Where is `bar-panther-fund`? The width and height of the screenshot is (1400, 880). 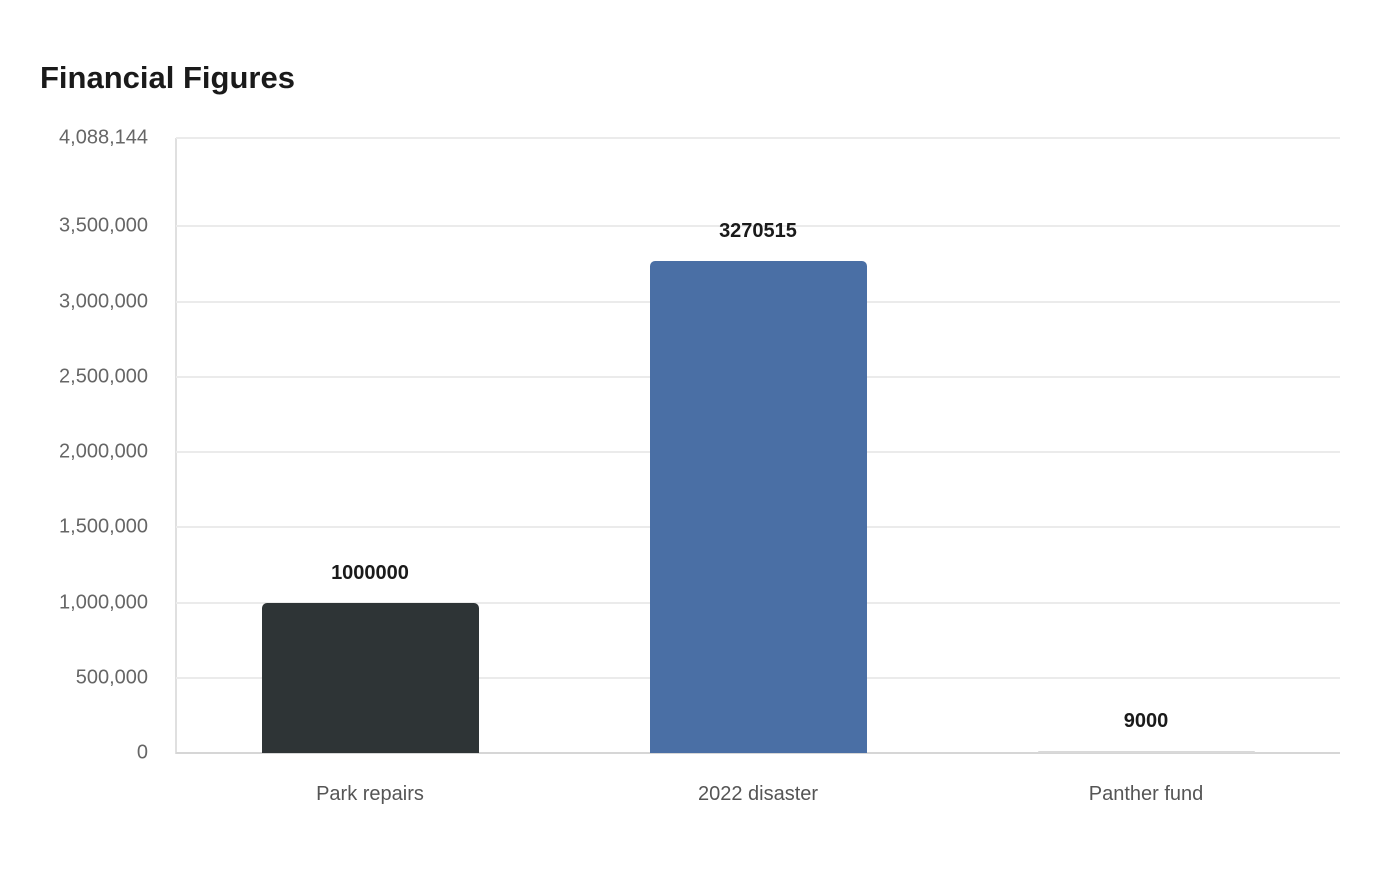 bar-panther-fund is located at coordinates (1146, 752).